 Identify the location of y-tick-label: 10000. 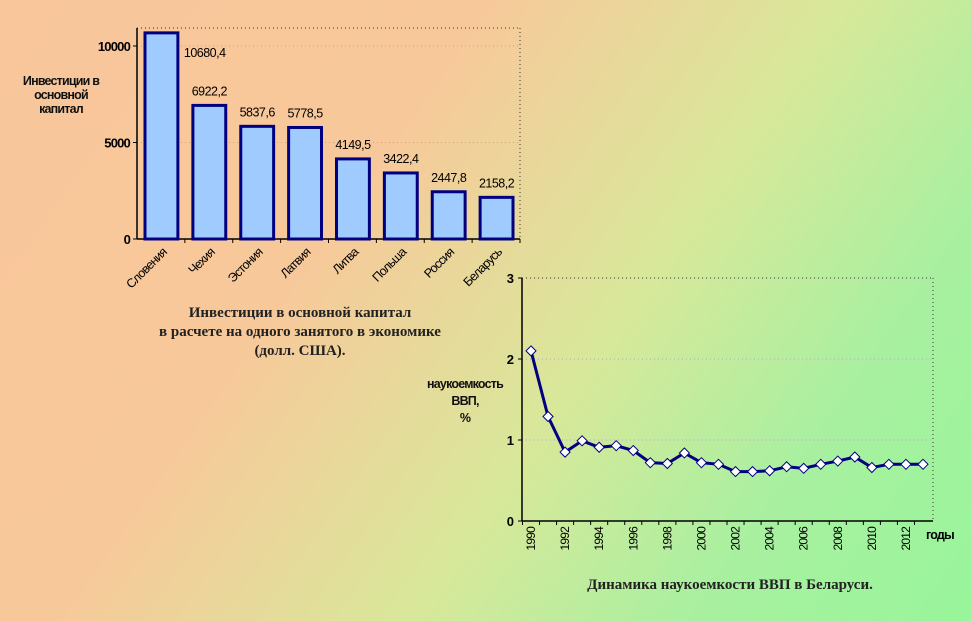
(114, 46).